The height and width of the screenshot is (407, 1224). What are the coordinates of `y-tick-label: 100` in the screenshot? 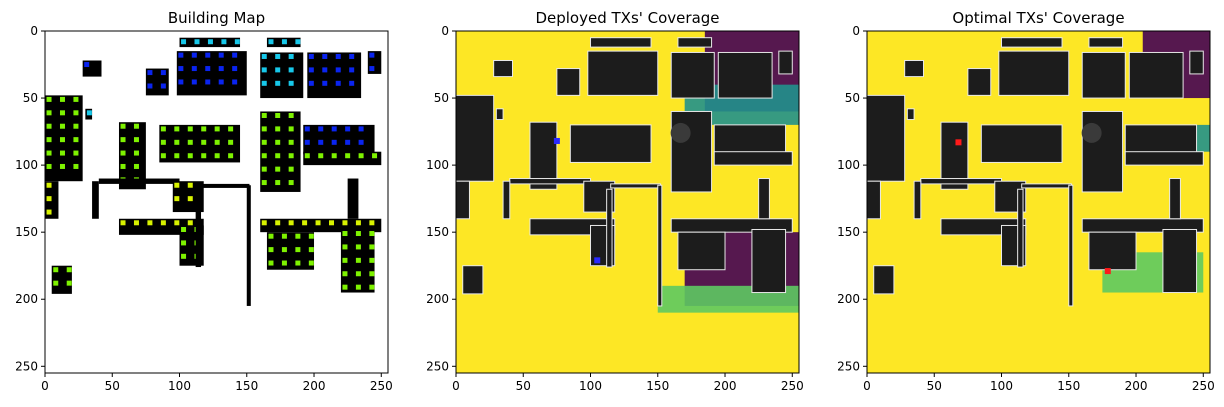 It's located at (437, 165).